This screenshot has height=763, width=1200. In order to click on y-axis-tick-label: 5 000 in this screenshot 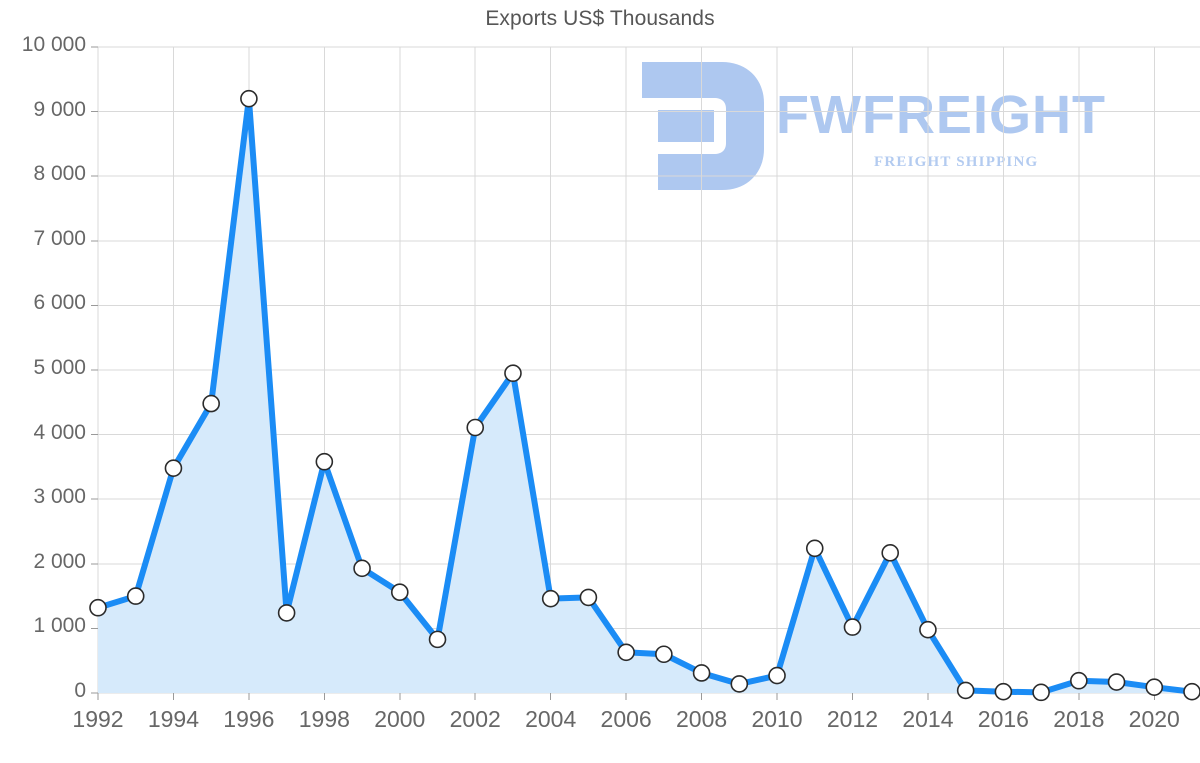, I will do `click(59, 367)`.